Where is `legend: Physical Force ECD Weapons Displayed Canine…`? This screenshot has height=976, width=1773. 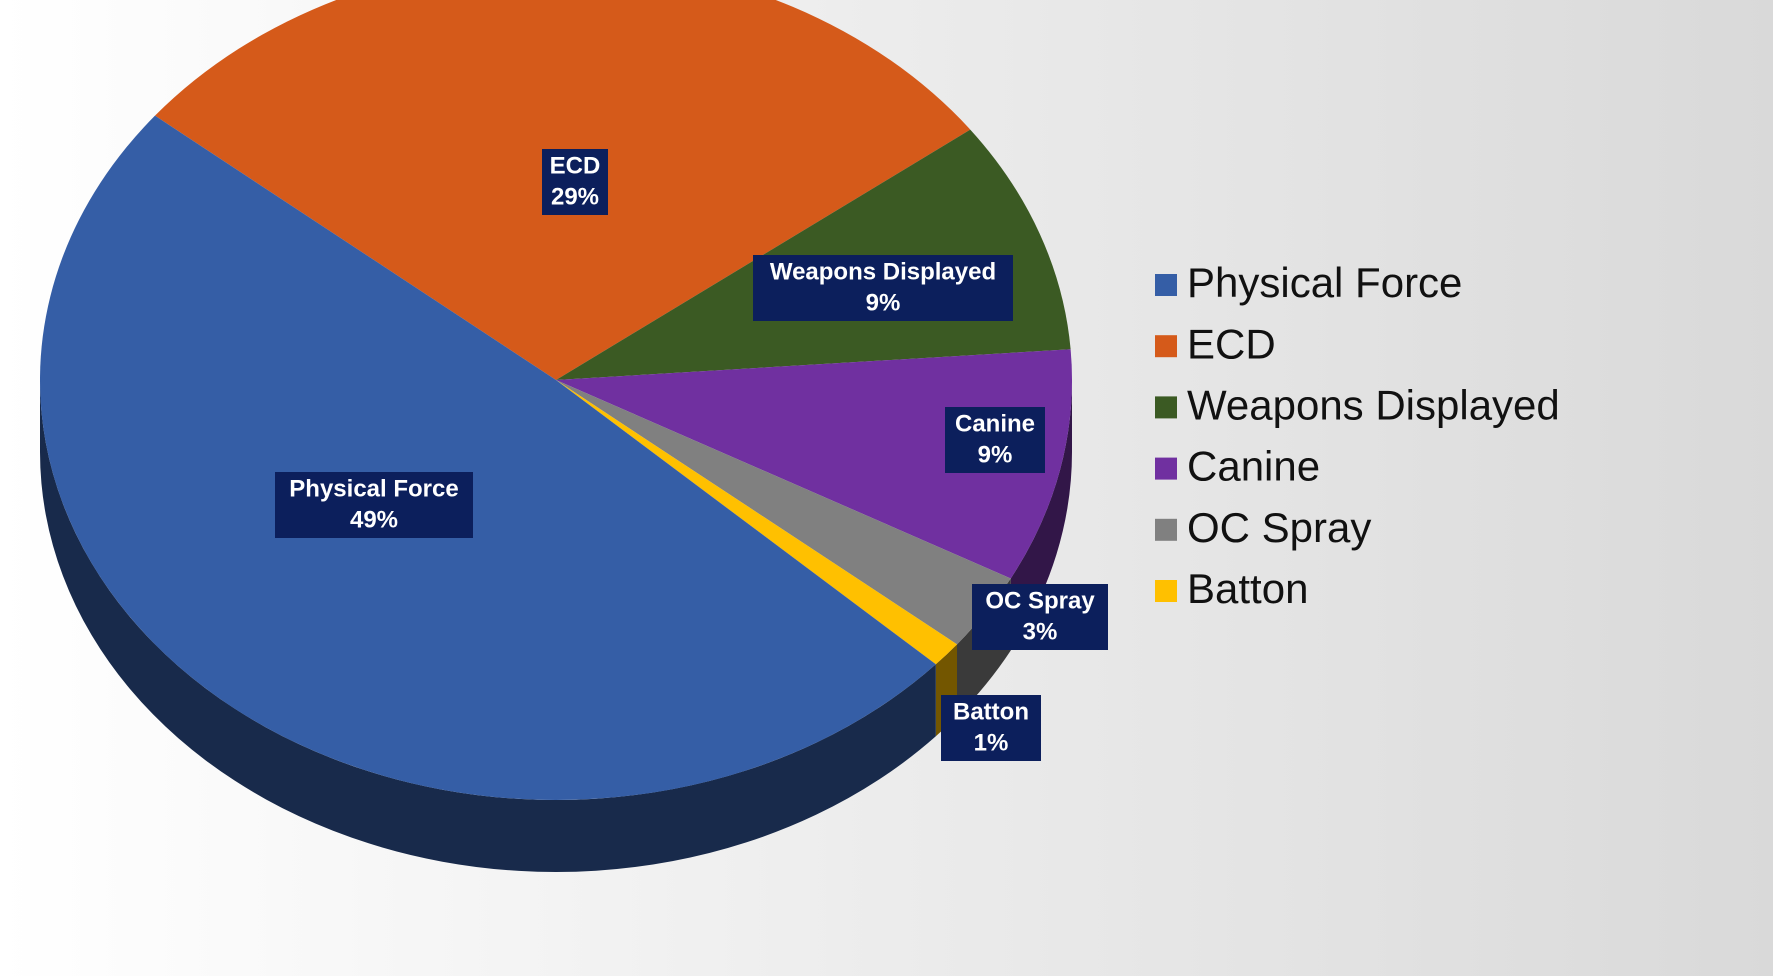 legend: Physical Force ECD Weapons Displayed Canine… is located at coordinates (1357, 435).